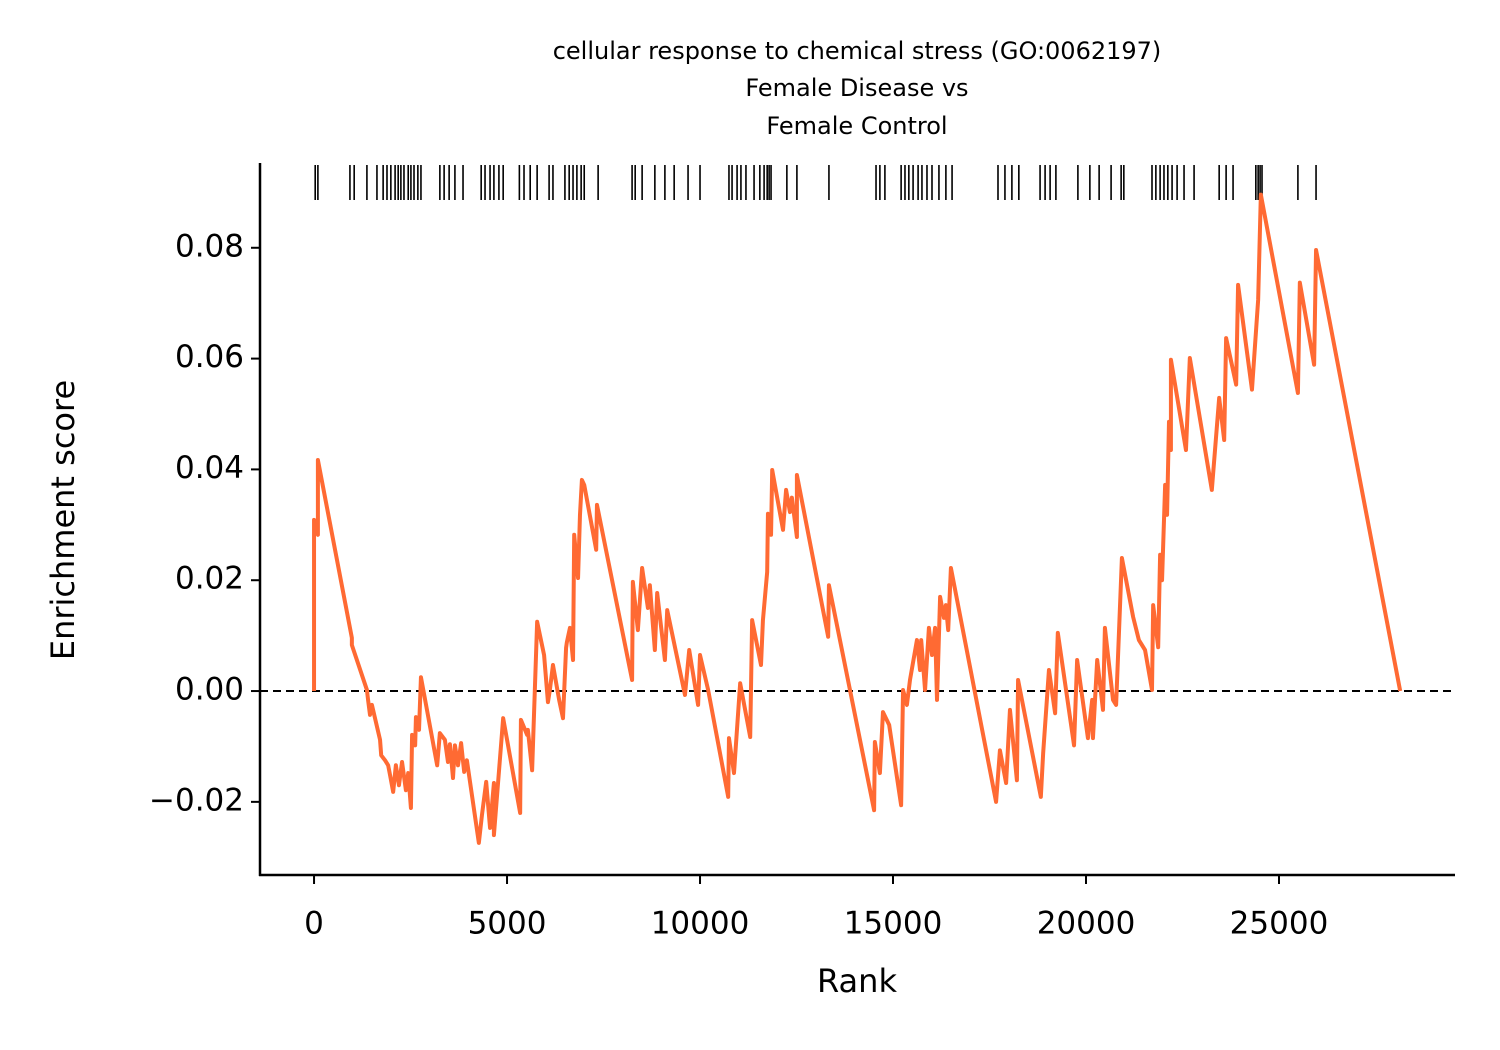 This screenshot has width=1500, height=1050. I want to click on y-tick-label: 0.00, so click(209, 690).